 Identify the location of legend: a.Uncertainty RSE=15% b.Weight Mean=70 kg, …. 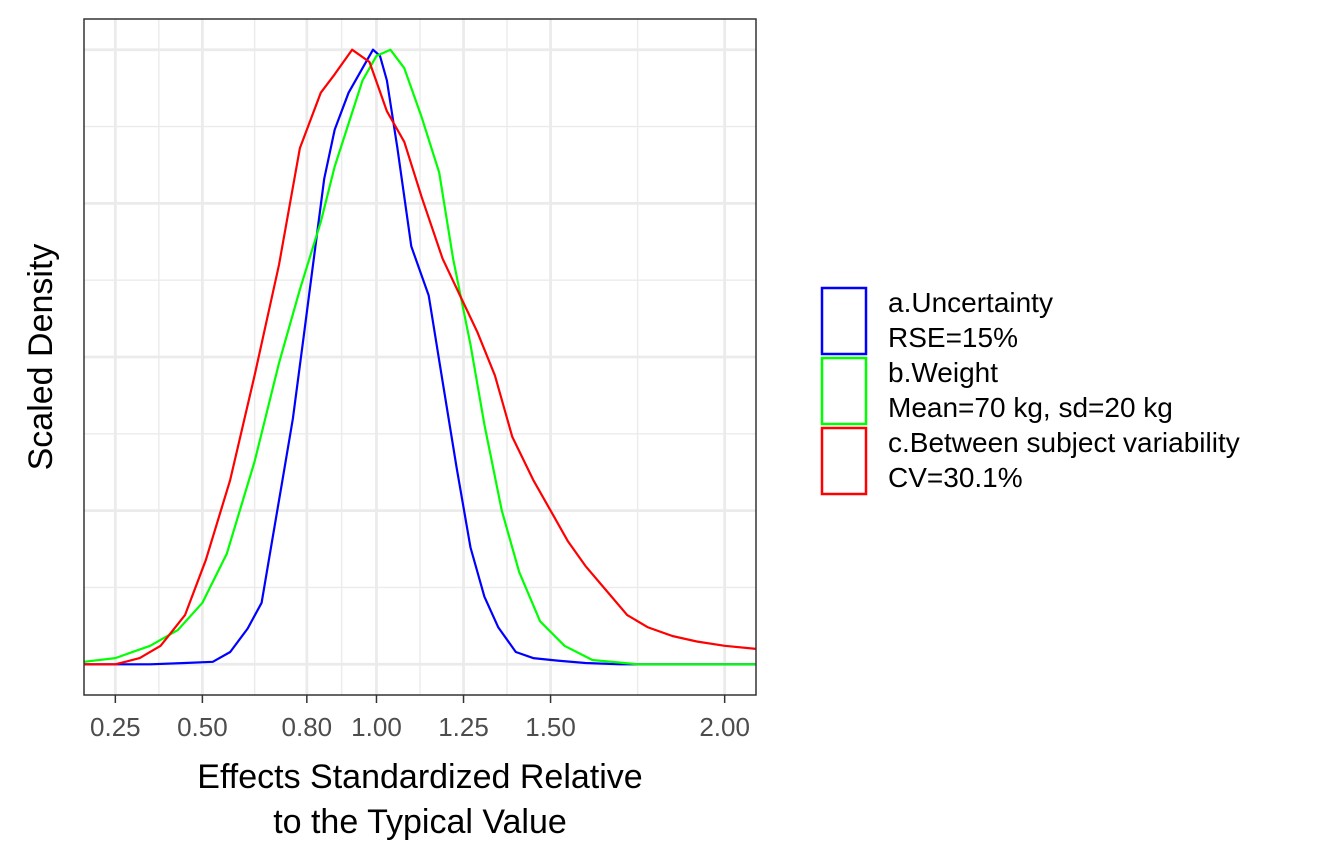
(1030, 391).